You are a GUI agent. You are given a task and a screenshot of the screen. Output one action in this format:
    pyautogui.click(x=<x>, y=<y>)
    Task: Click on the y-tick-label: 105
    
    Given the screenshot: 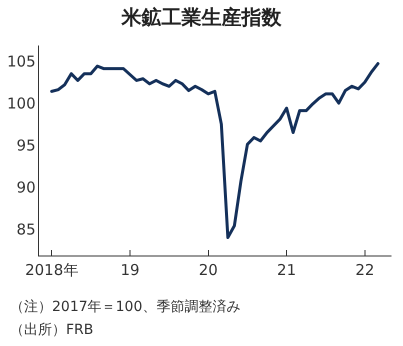 What is the action you would take?
    pyautogui.click(x=21, y=61)
    